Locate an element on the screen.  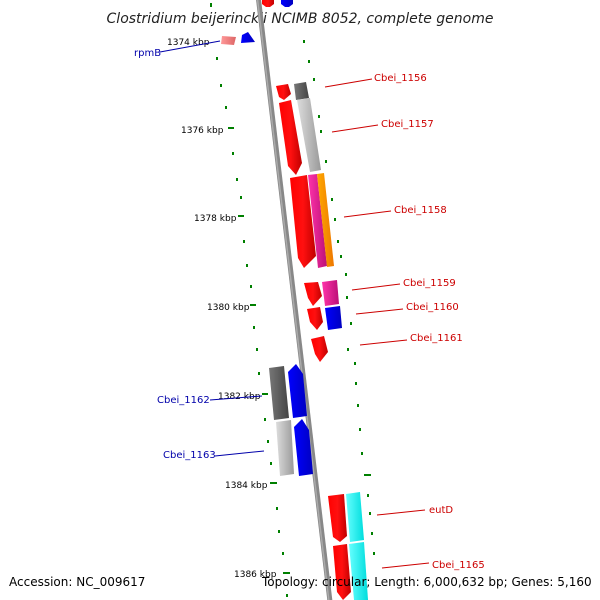
label-cbei-1157: Cbei_1157 is located at coordinates (407, 124).